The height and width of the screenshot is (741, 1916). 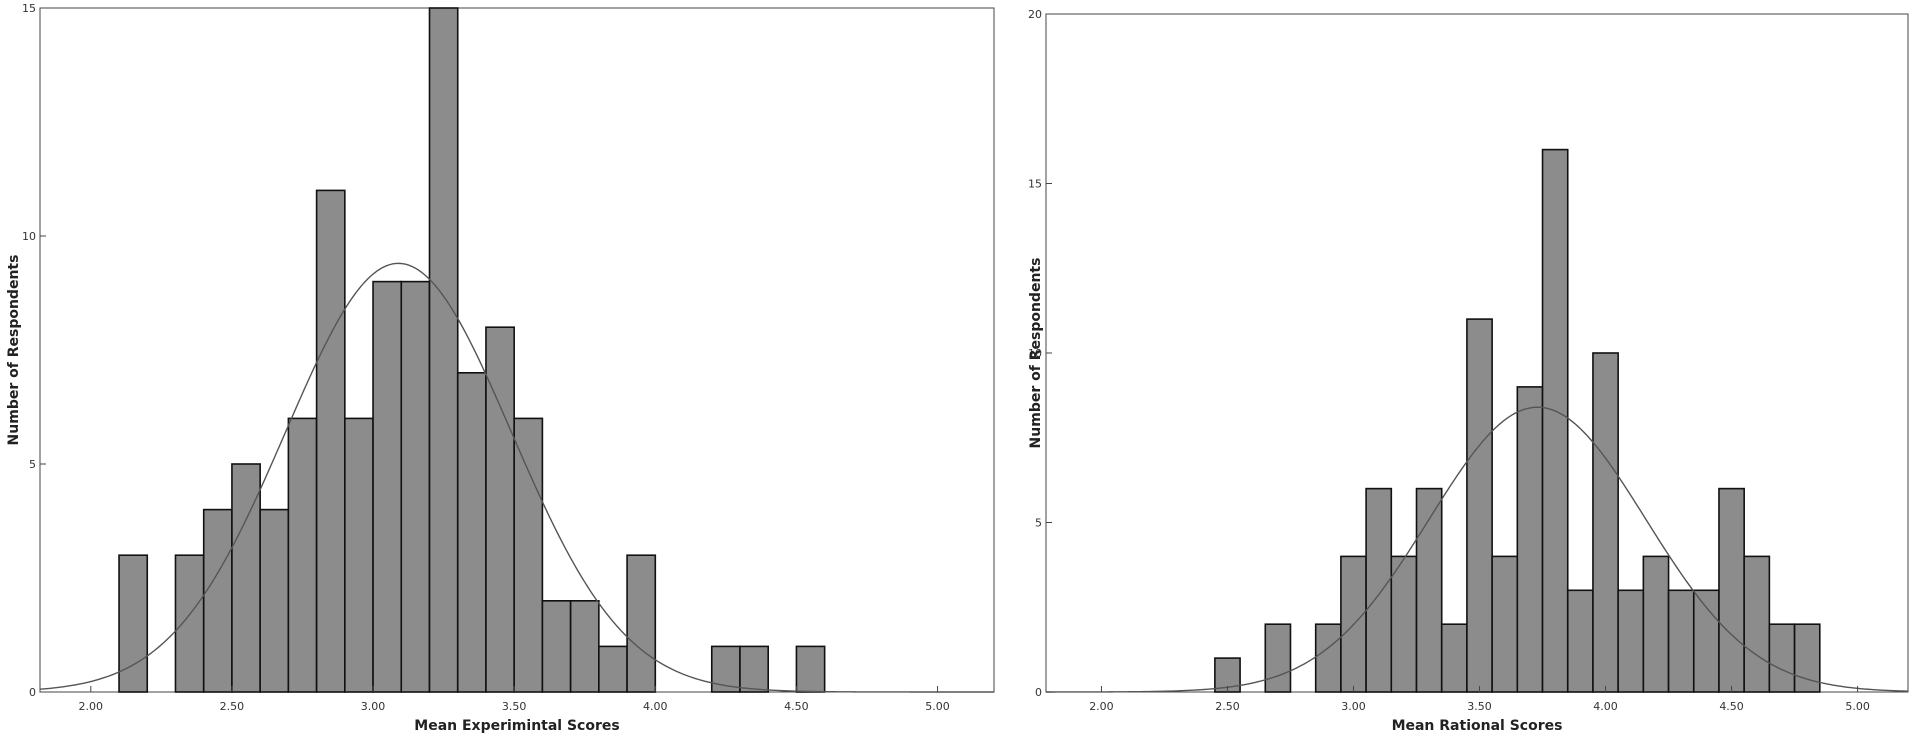 What do you see at coordinates (1477, 726) in the screenshot?
I see `x-axis-title: Mean Rational Scores` at bounding box center [1477, 726].